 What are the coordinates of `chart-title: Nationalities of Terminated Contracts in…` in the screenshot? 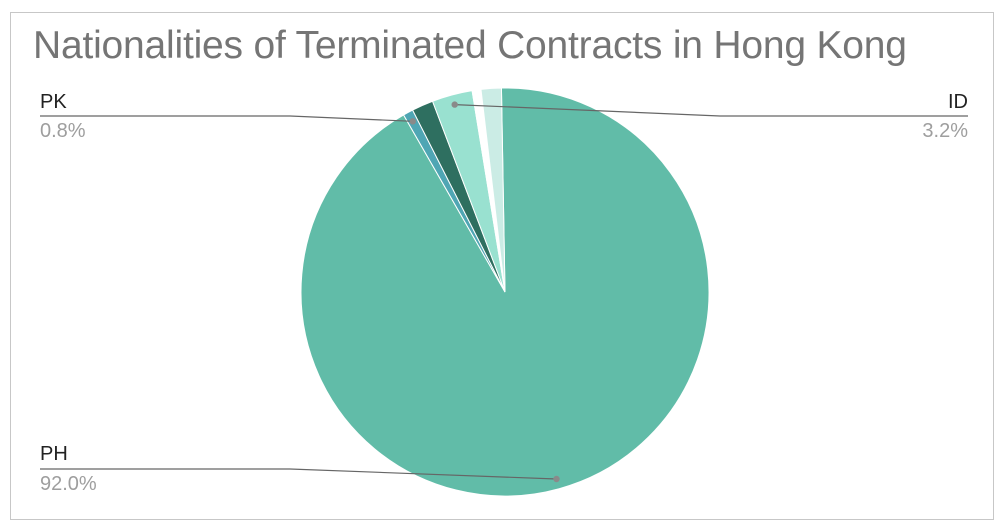 It's located at (470, 45).